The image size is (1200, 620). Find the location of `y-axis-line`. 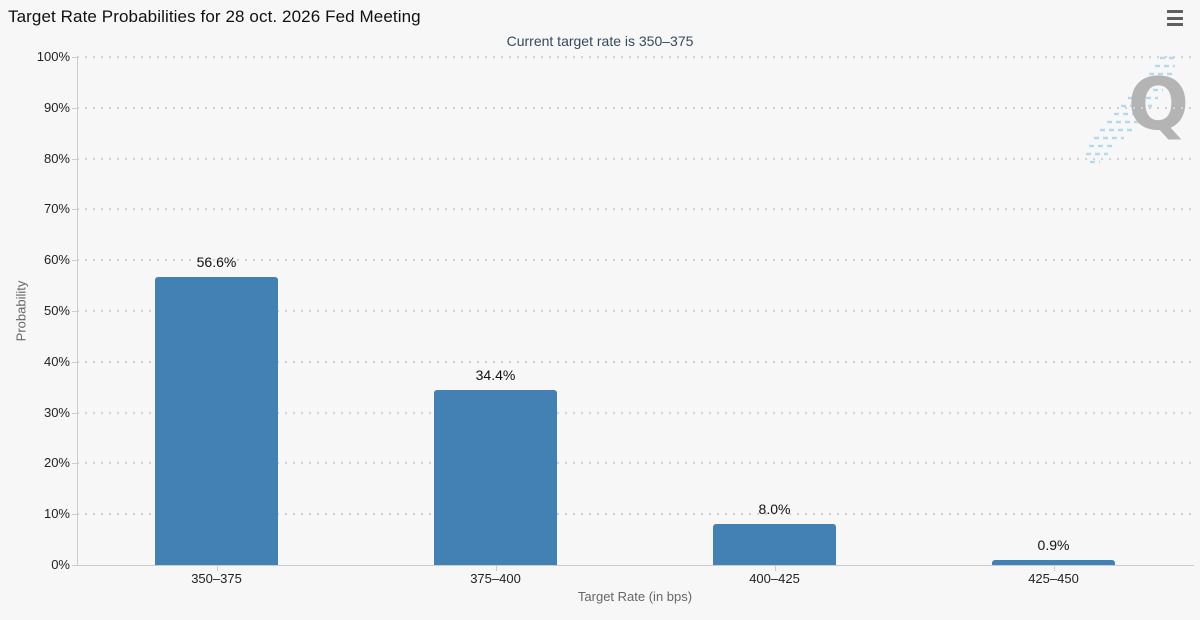

y-axis-line is located at coordinates (77, 311).